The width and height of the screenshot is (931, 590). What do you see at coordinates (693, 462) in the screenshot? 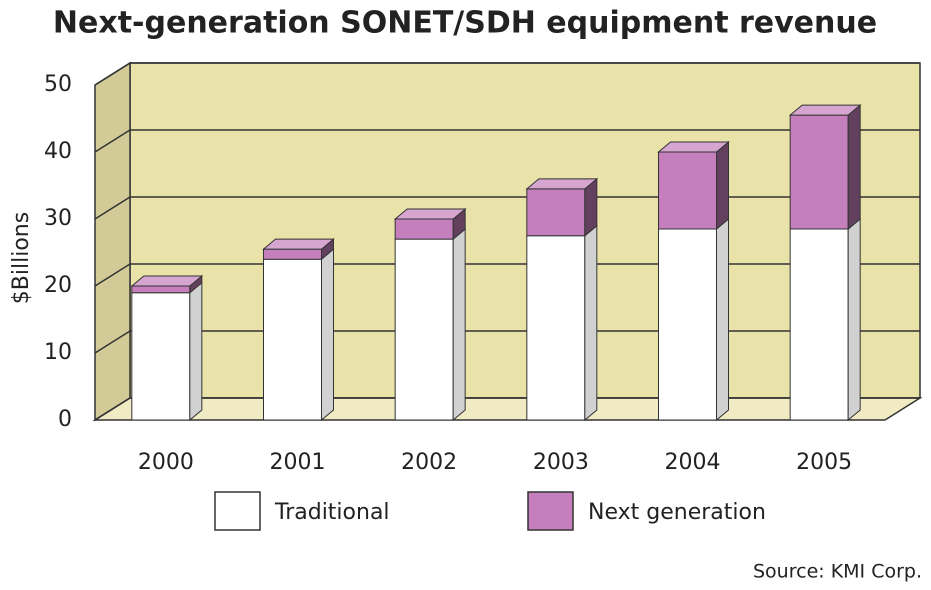
I see `x-tick-label: 2004` at bounding box center [693, 462].